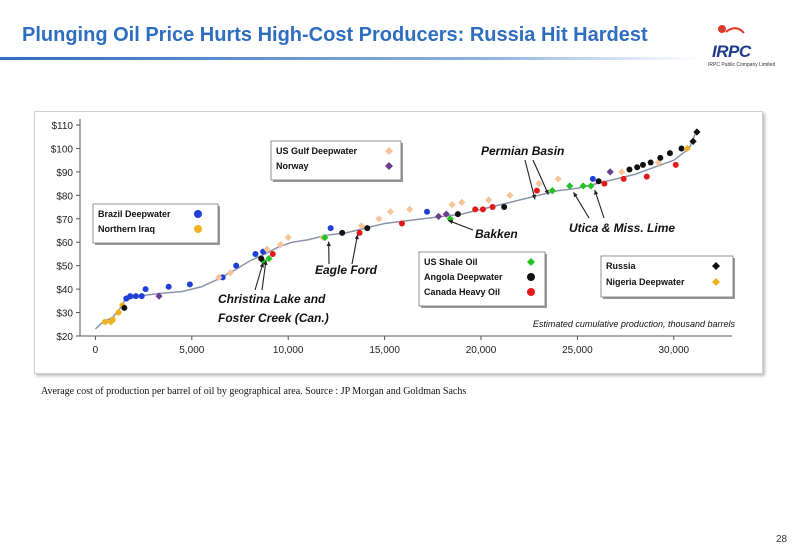  Describe the element at coordinates (346, 270) in the screenshot. I see `annotation-label: Eagle Ford` at that location.